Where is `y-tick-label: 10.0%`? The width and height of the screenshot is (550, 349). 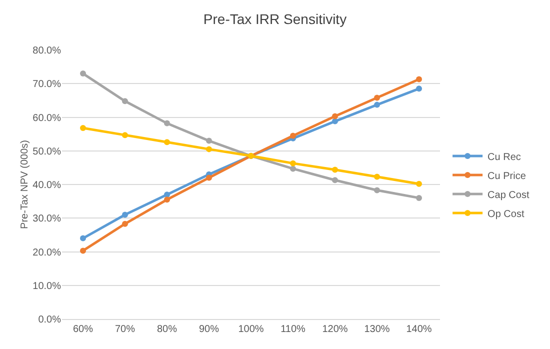
y-tick-label: 10.0% is located at coordinates (47, 286).